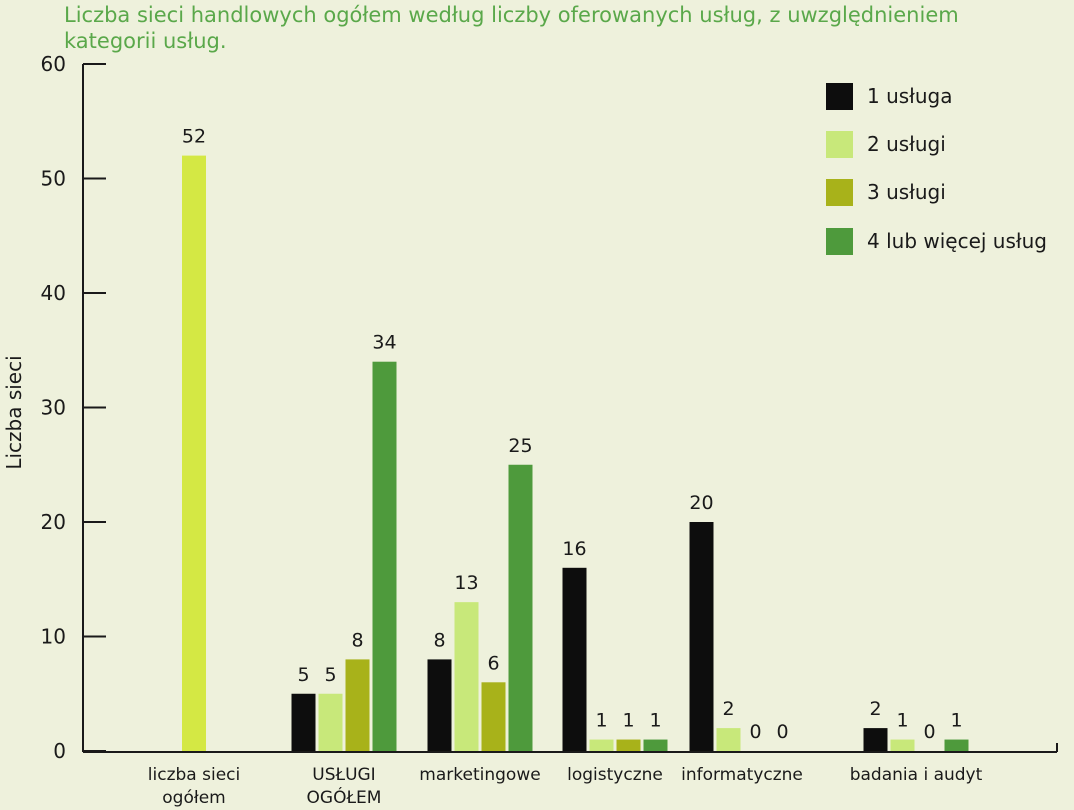 This screenshot has width=1074, height=810. What do you see at coordinates (53, 522) in the screenshot?
I see `y-tick-label: 20` at bounding box center [53, 522].